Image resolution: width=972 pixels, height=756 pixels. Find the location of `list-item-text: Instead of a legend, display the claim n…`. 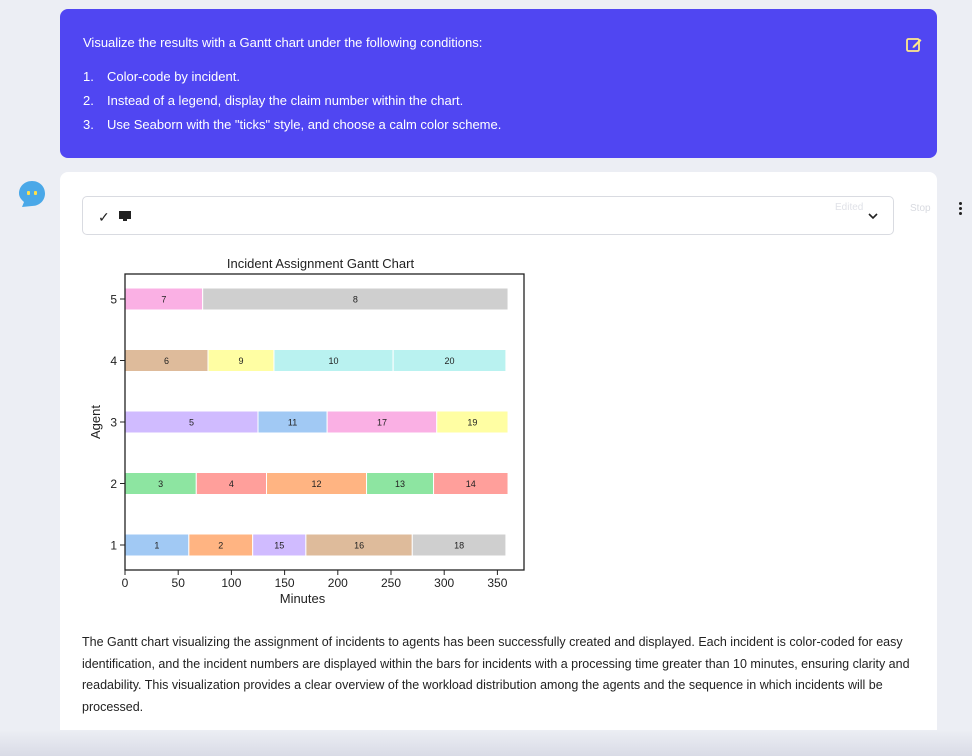

list-item-text: Instead of a legend, display the claim n… is located at coordinates (285, 100).